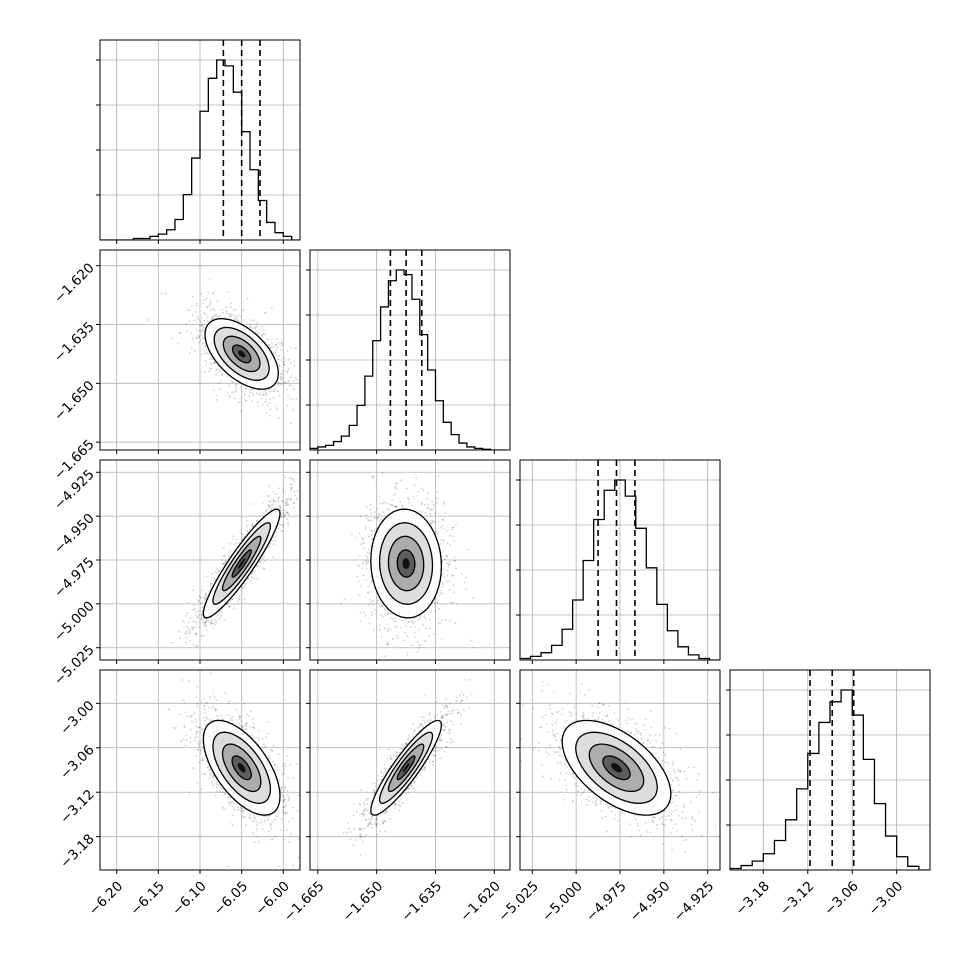 The image size is (970, 970). What do you see at coordinates (200, 140) in the screenshot?
I see `panel-content` at bounding box center [200, 140].